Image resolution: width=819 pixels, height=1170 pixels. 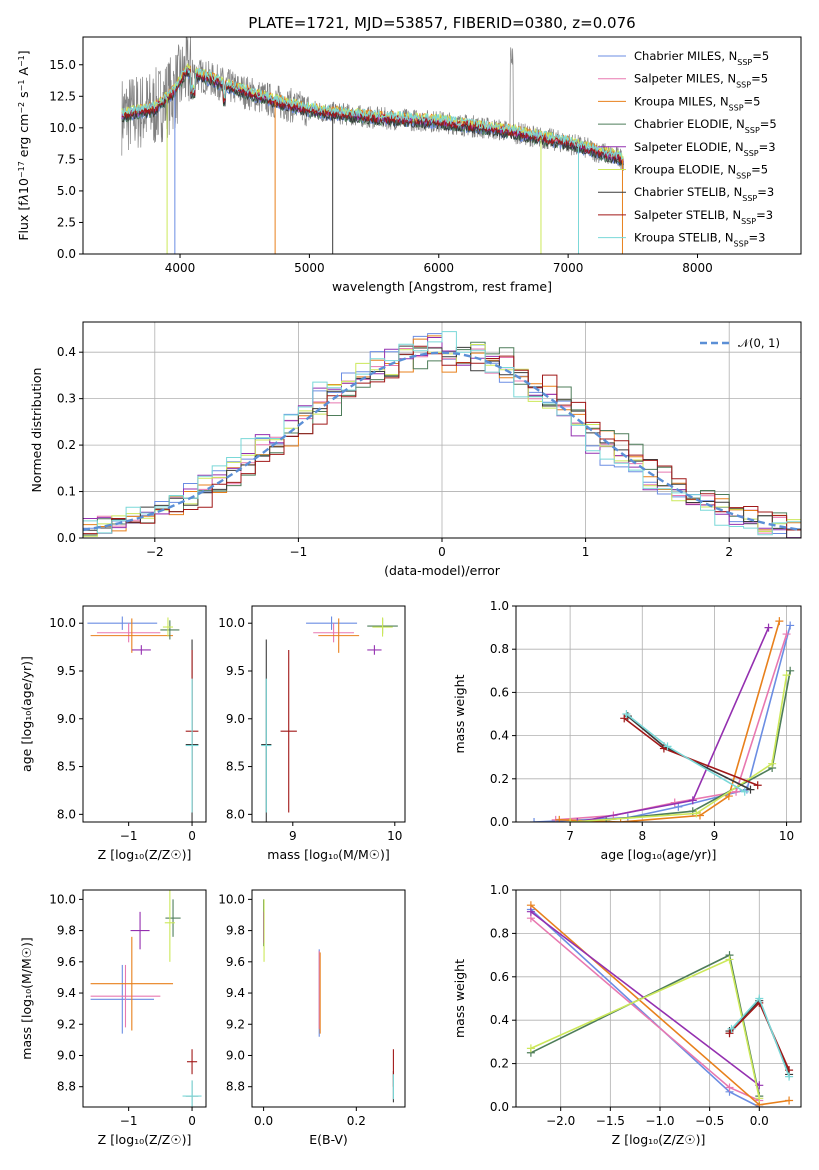 What do you see at coordinates (155, 552) in the screenshot?
I see `x-tick-label: −2` at bounding box center [155, 552].